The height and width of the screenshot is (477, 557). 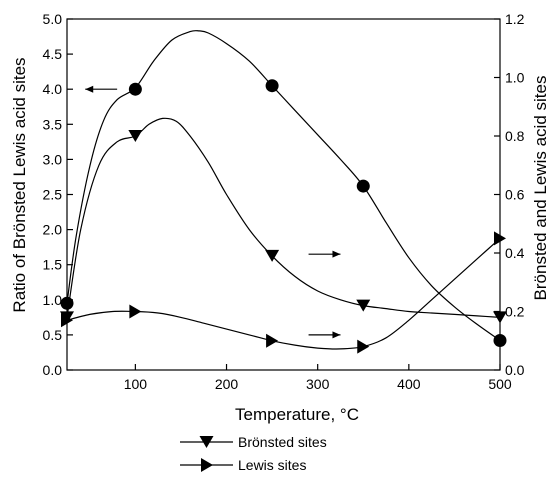 I want to click on triangle-down-icon, so click(x=206, y=442).